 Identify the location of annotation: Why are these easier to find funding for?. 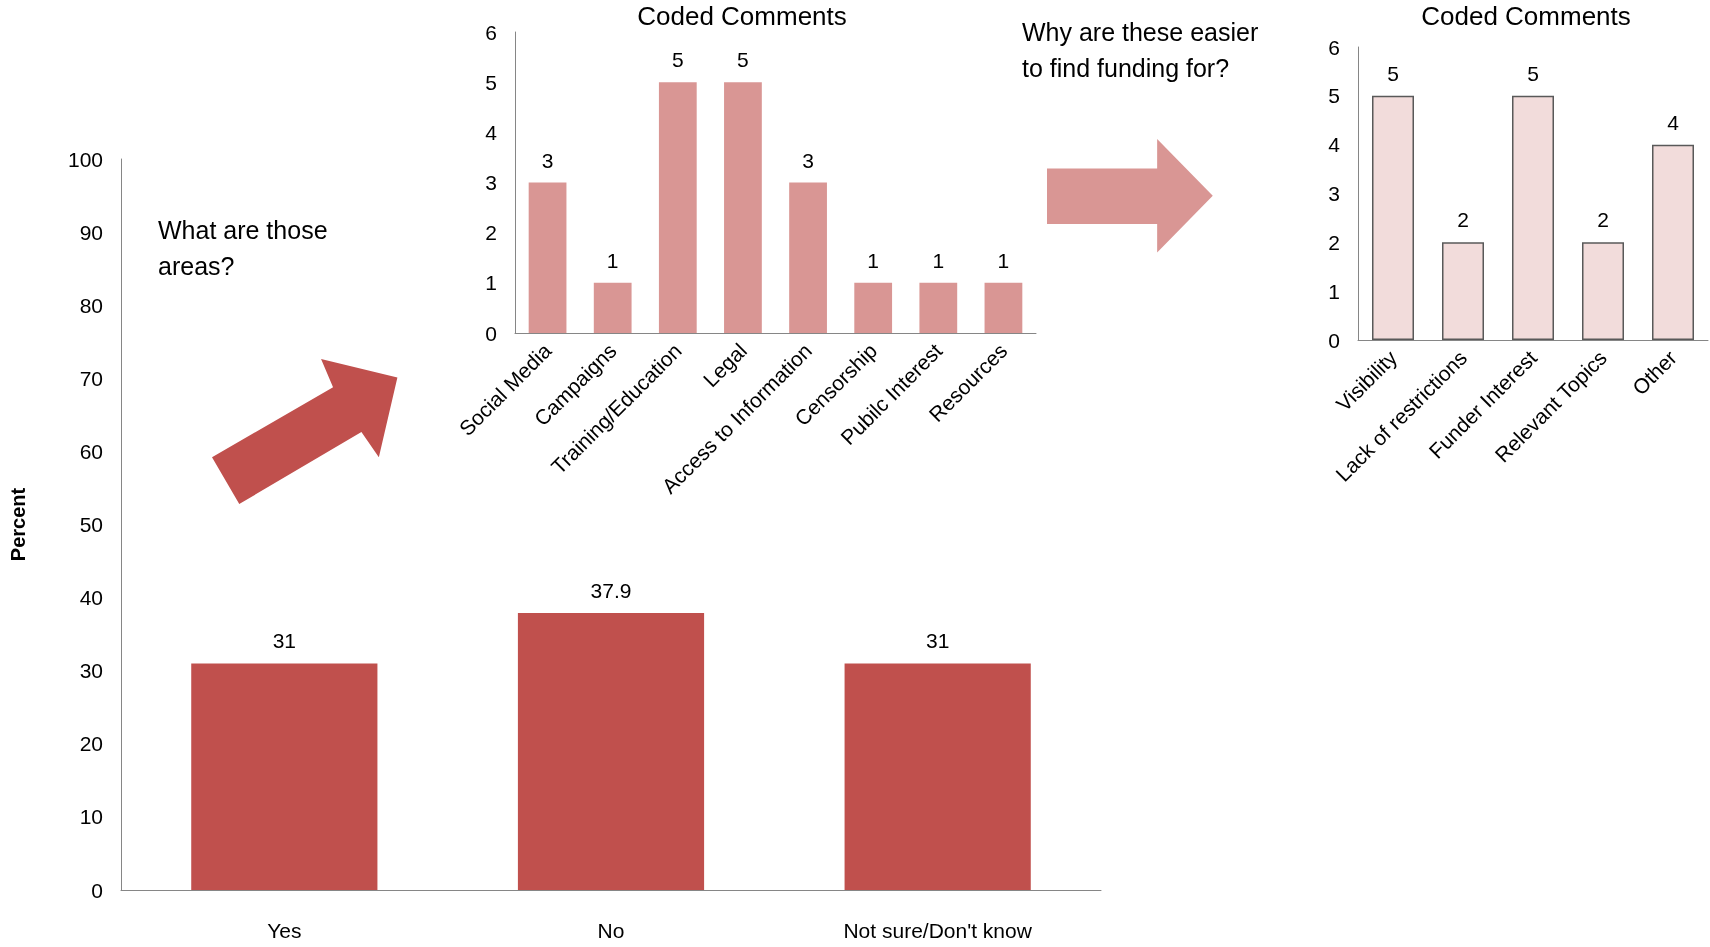
(1140, 50).